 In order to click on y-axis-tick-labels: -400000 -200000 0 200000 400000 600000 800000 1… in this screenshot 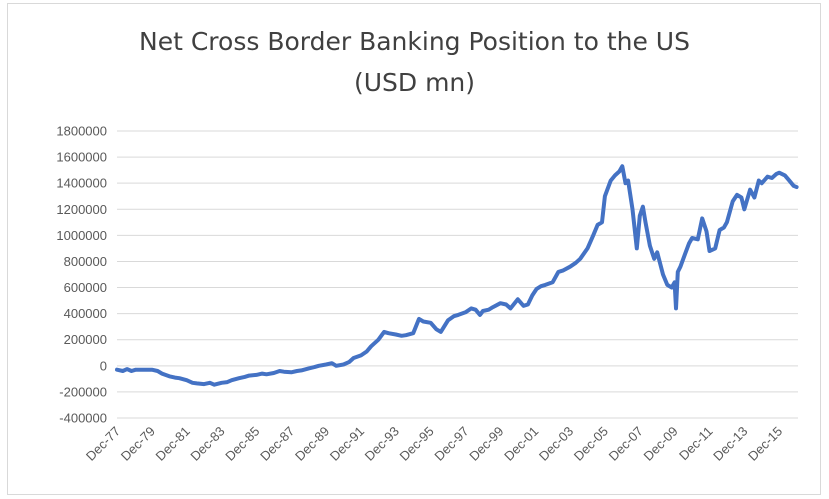, I will do `click(81, 275)`.